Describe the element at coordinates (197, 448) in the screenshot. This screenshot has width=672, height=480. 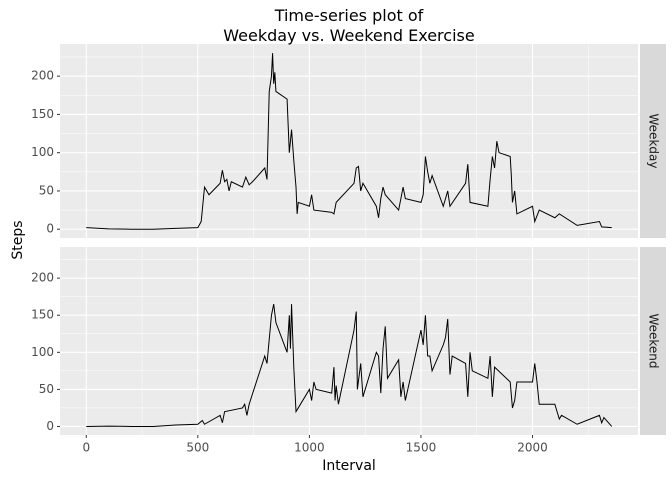
I see `x-tick-label: 500` at that location.